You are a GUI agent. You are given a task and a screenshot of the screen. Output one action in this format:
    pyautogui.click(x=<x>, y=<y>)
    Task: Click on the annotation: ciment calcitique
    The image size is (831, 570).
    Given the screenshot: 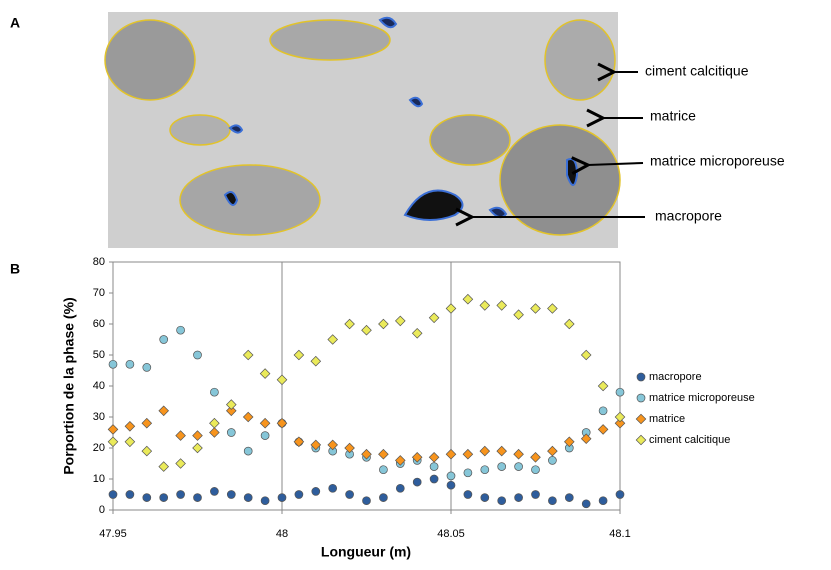 What is the action you would take?
    pyautogui.click(x=697, y=71)
    